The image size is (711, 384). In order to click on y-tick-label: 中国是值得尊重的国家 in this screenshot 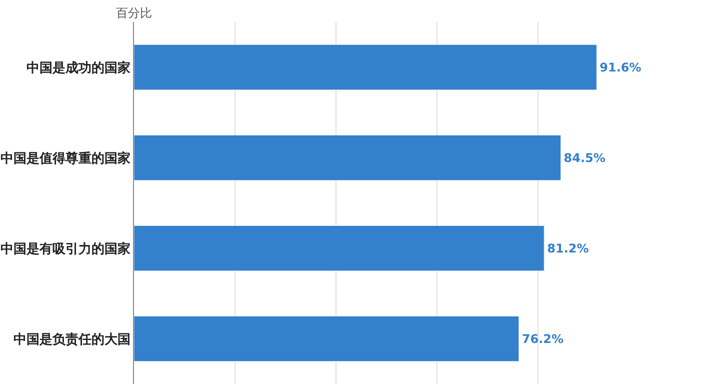, I will do `click(65, 158)`.